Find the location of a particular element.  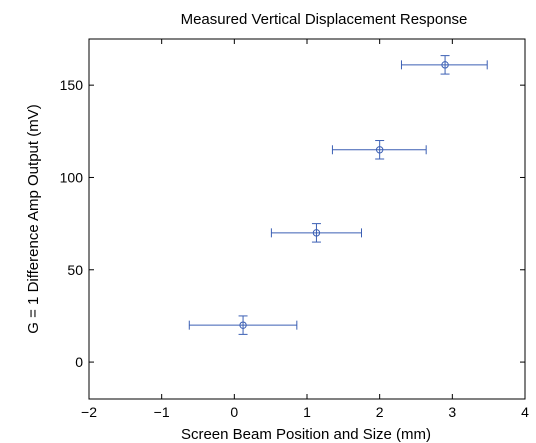

y-axis-label: G = 1 Difference Amp Output (mV) is located at coordinates (33, 218).